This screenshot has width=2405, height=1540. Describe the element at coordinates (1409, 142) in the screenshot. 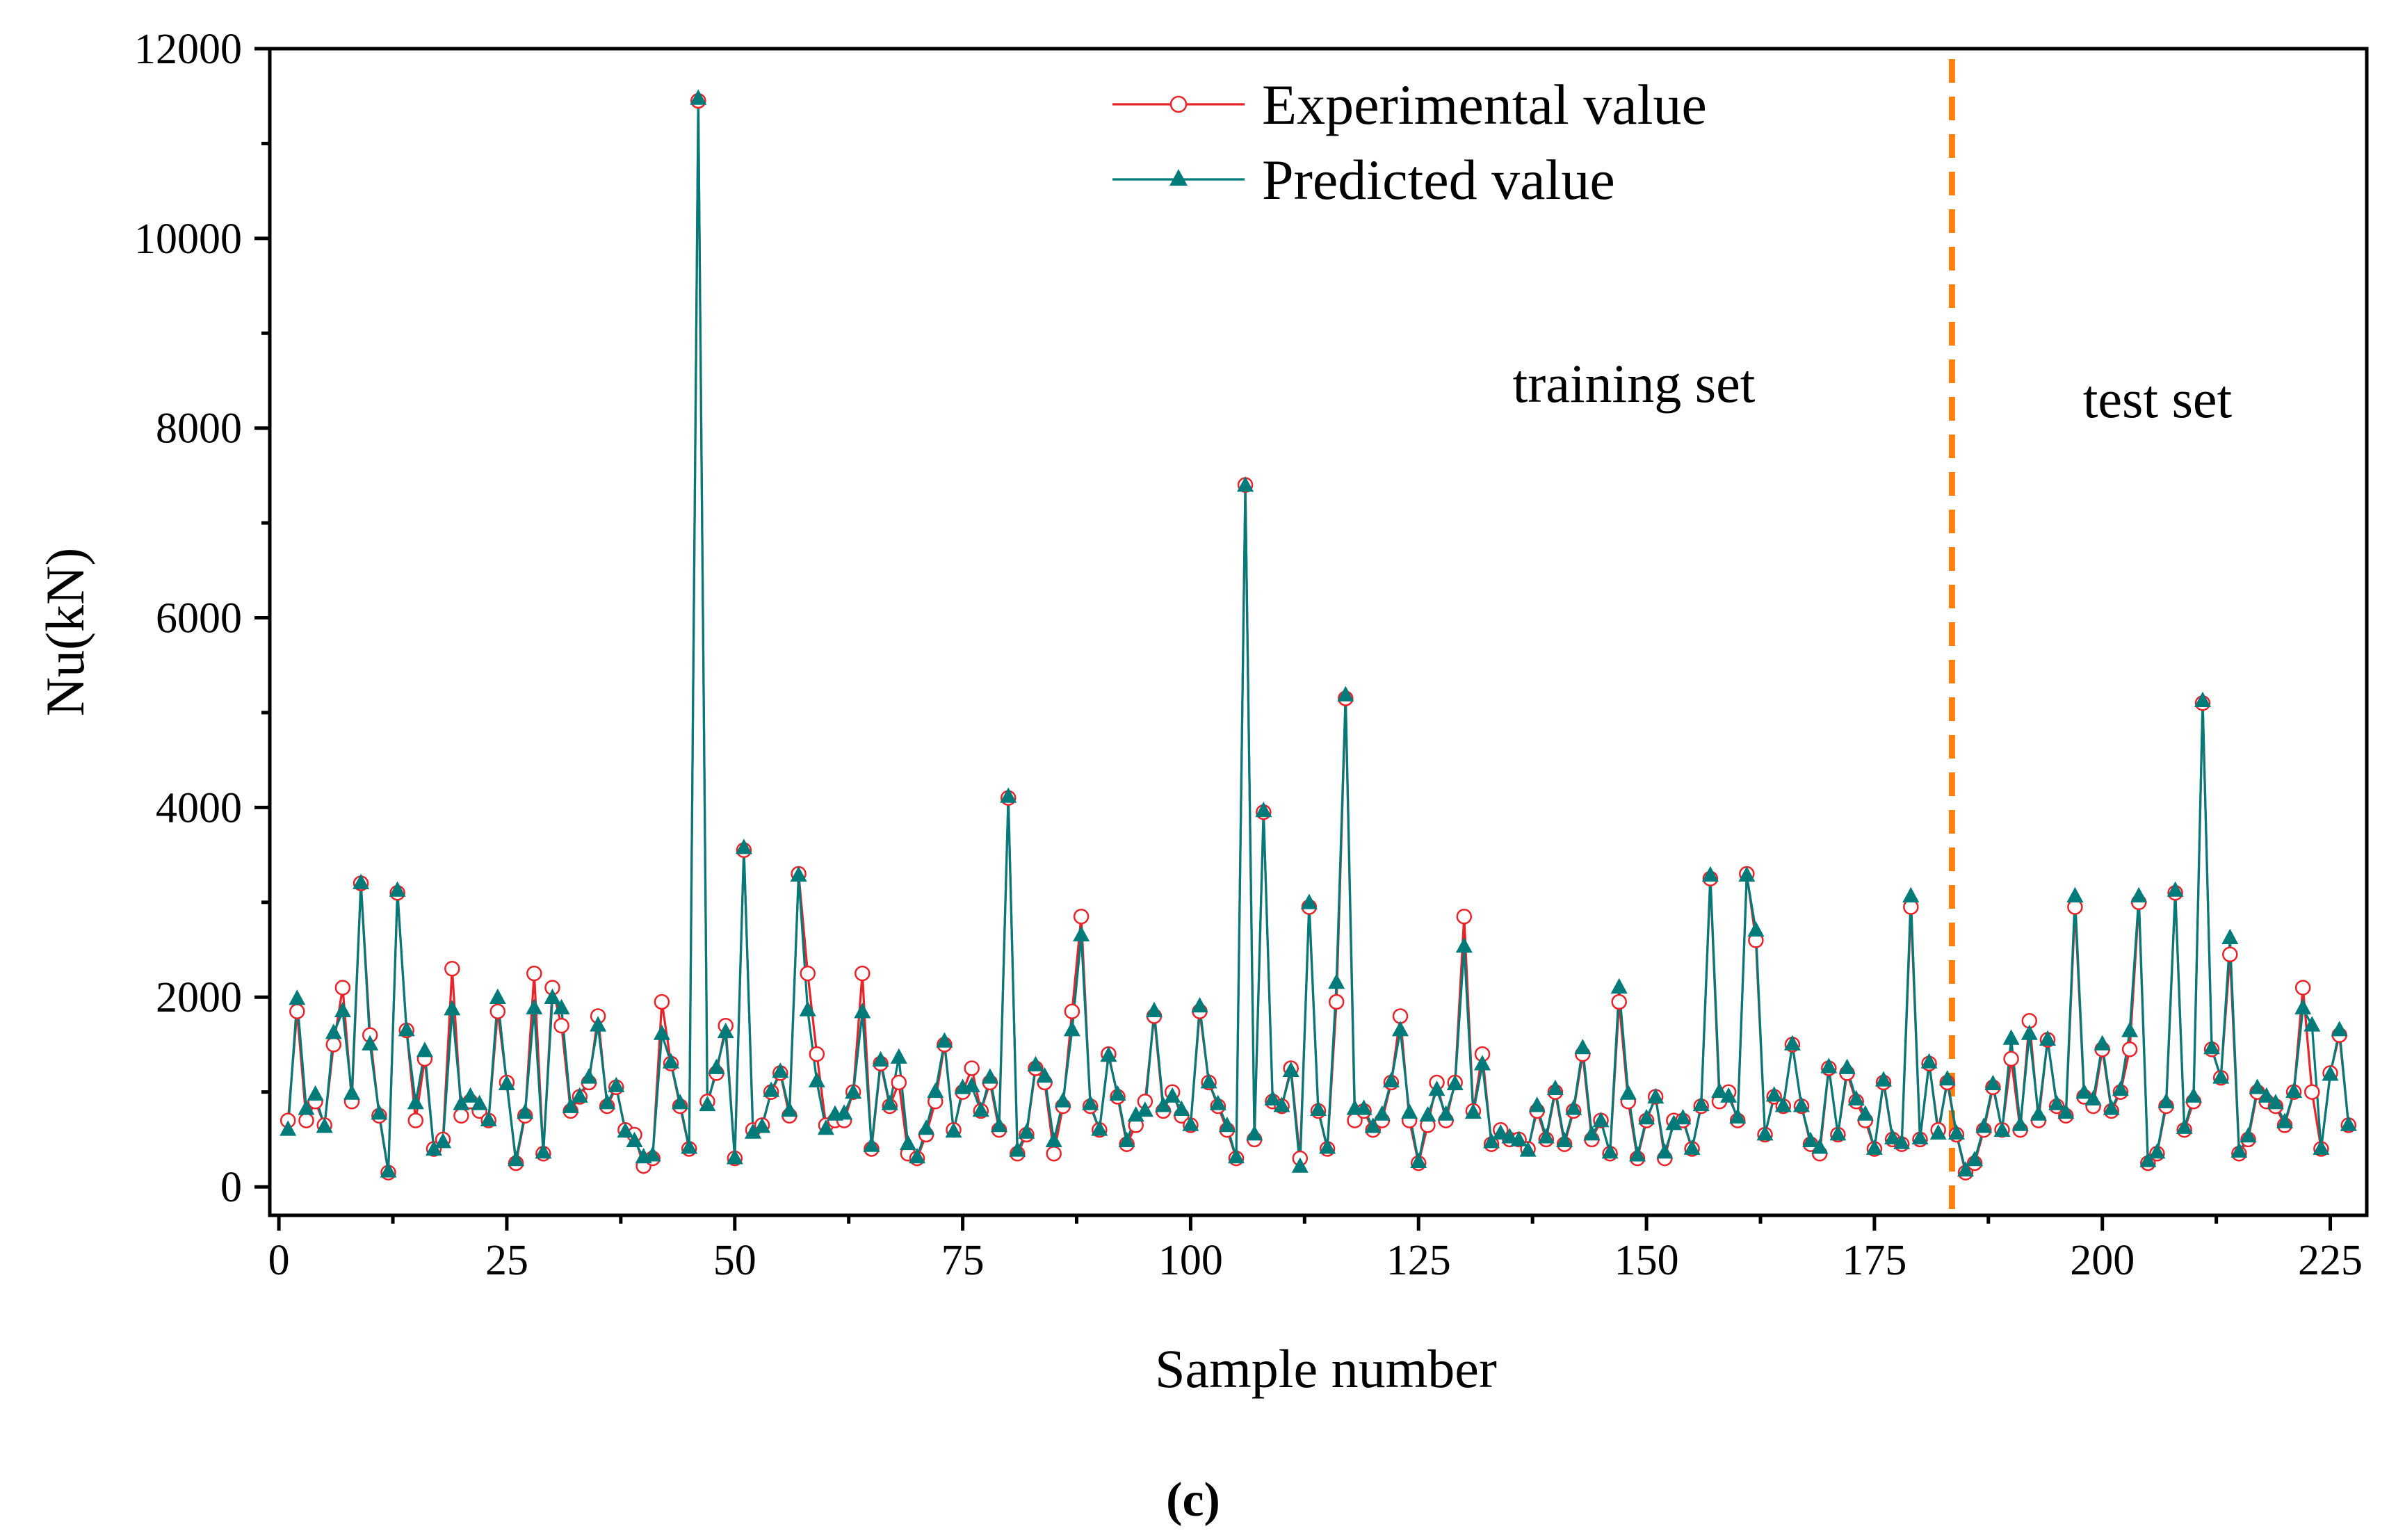

I see `legend: Experimental value Predicted value` at that location.